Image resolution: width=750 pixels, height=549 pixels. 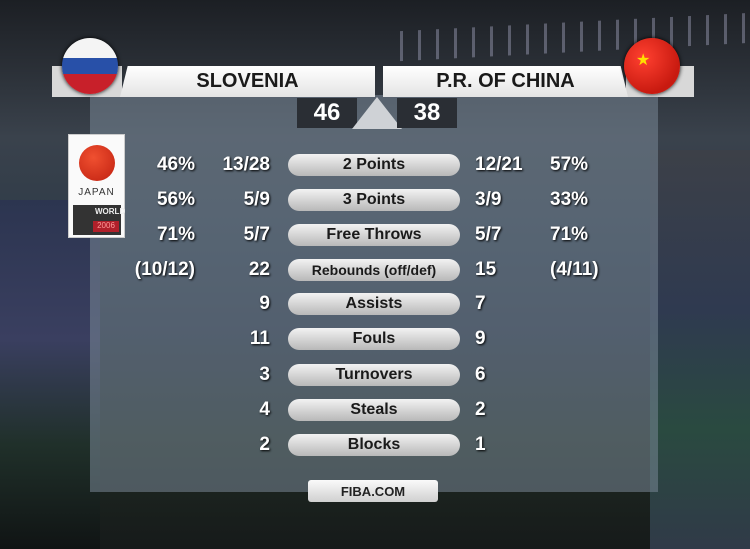 I want to click on arena-background-left, so click(x=50, y=374).